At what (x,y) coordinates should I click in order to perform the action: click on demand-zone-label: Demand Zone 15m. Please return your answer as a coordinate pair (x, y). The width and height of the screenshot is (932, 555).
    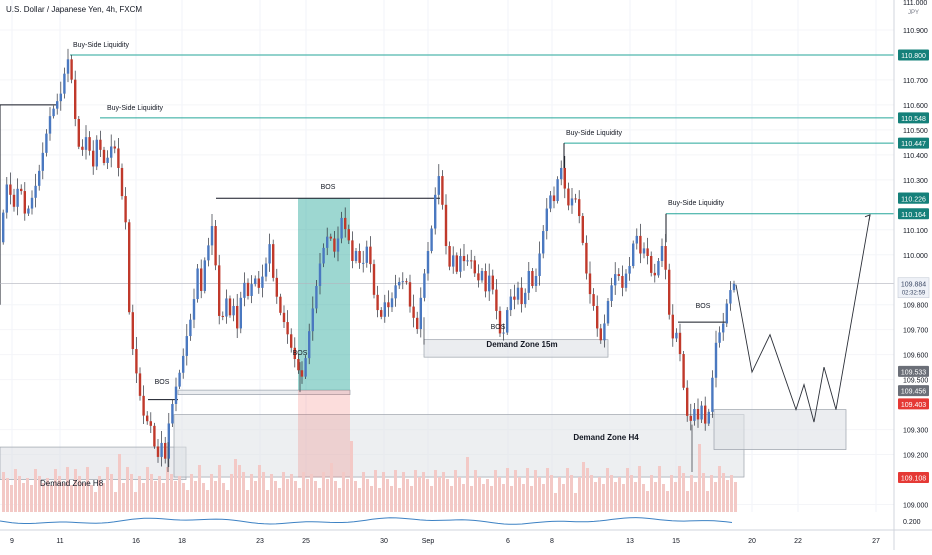
    Looking at the image, I should click on (521, 344).